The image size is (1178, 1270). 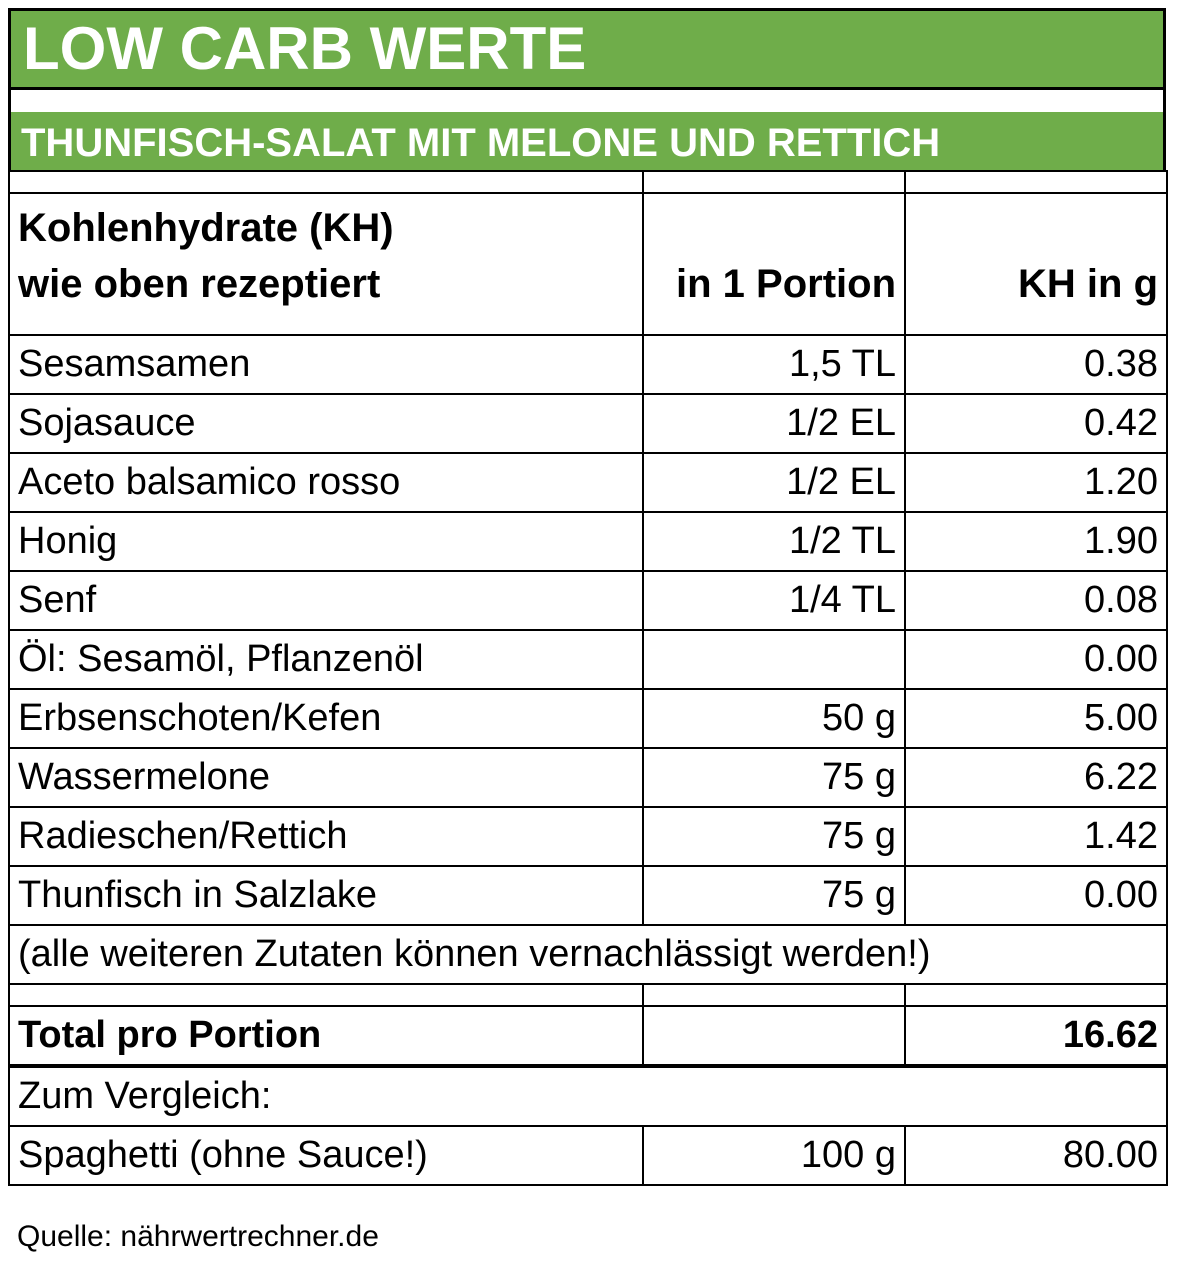 What do you see at coordinates (1036, 777) in the screenshot?
I see `ingredient-carbs: 6.22` at bounding box center [1036, 777].